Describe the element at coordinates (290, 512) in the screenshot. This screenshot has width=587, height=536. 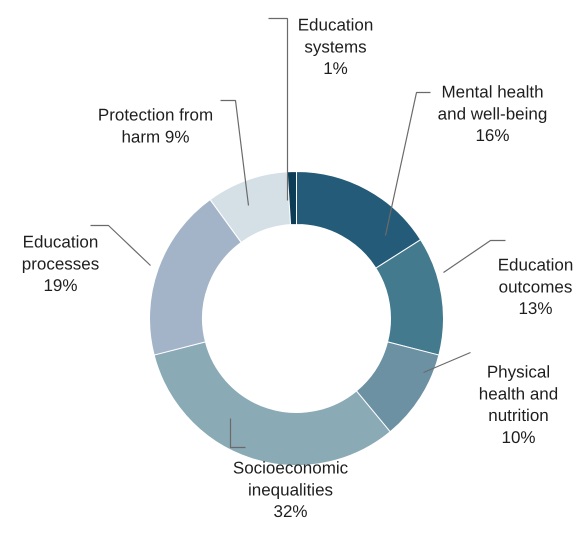
I see `data-label: 32%` at that location.